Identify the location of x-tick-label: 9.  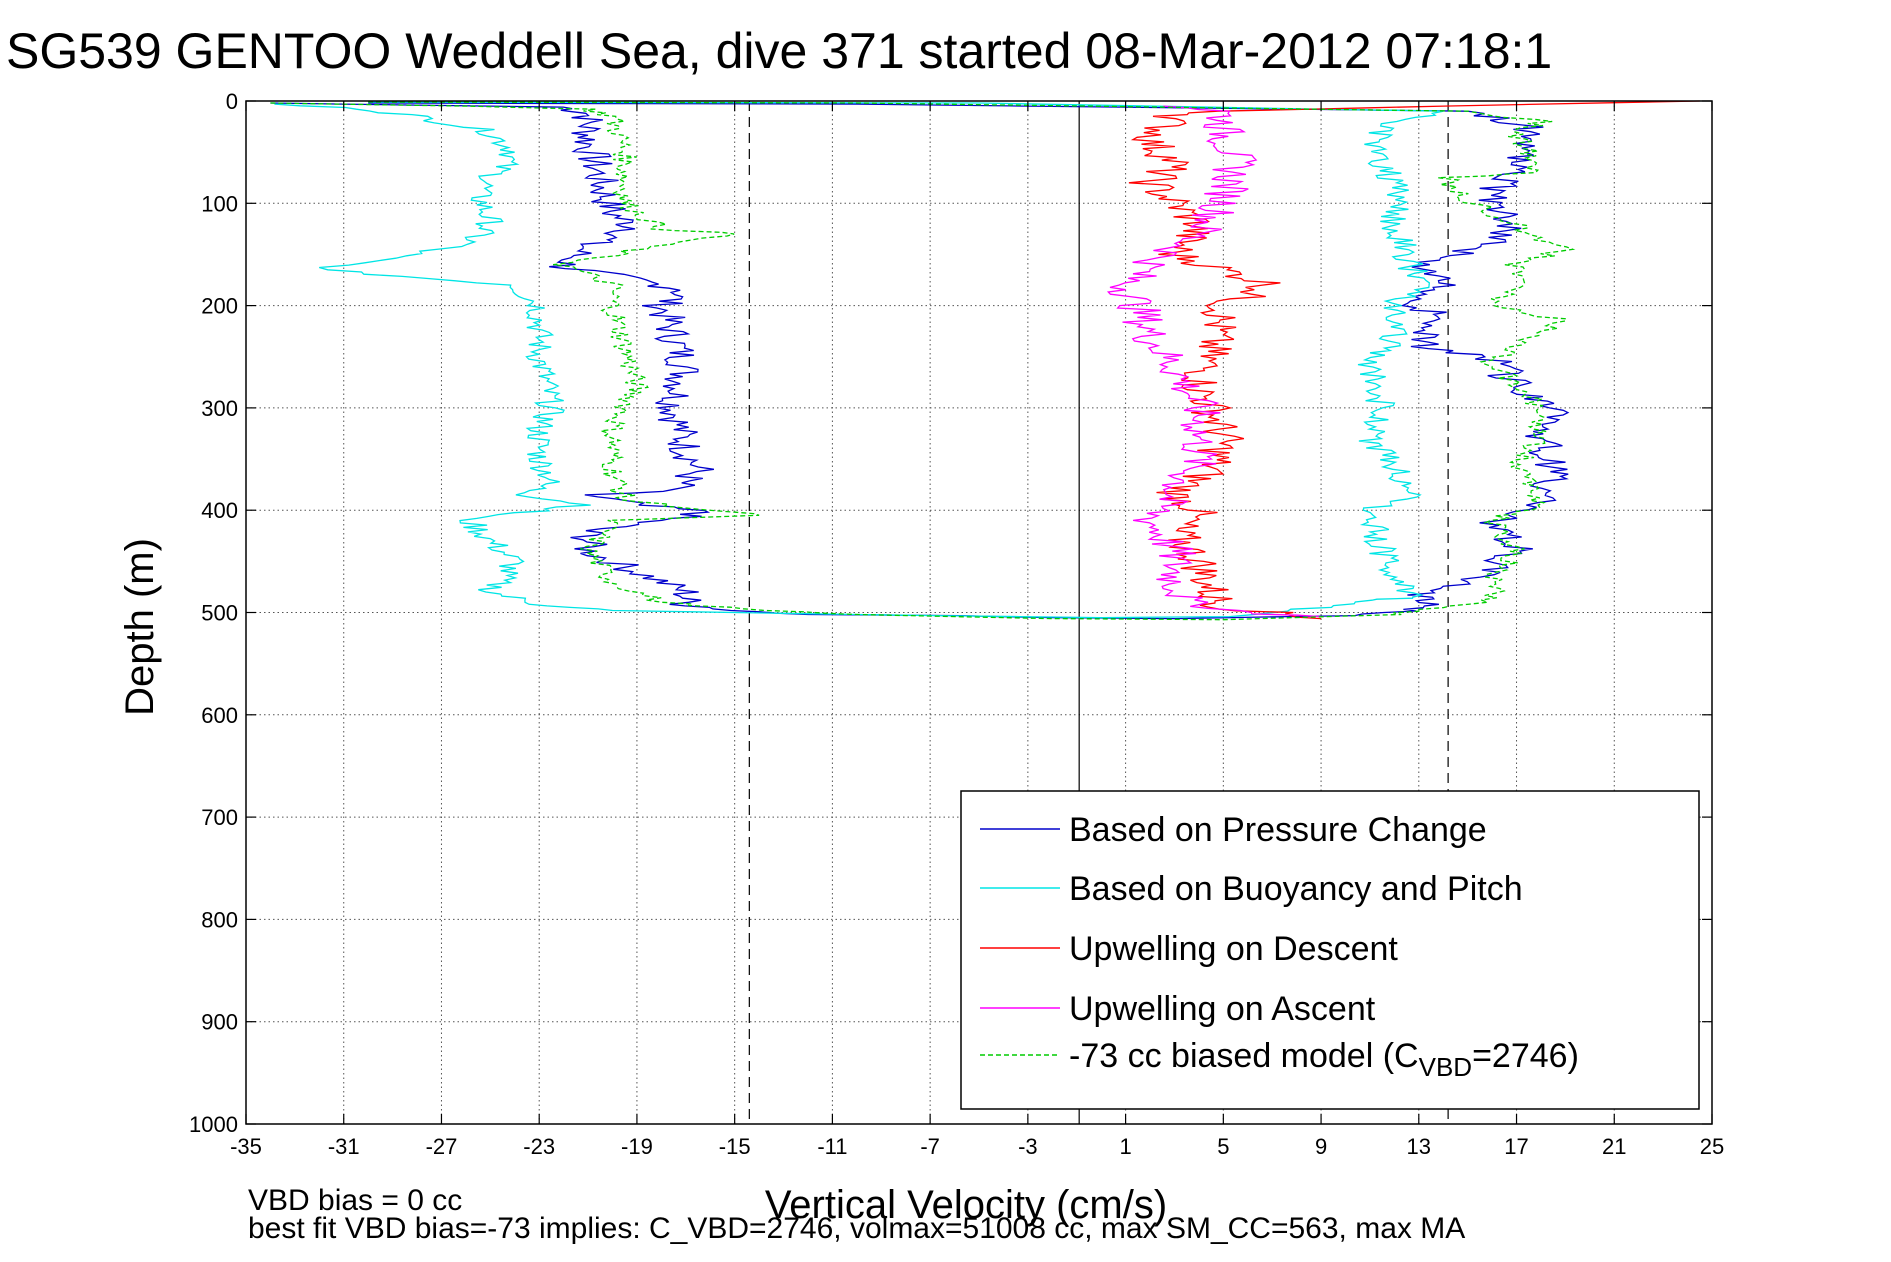
(1321, 1146).